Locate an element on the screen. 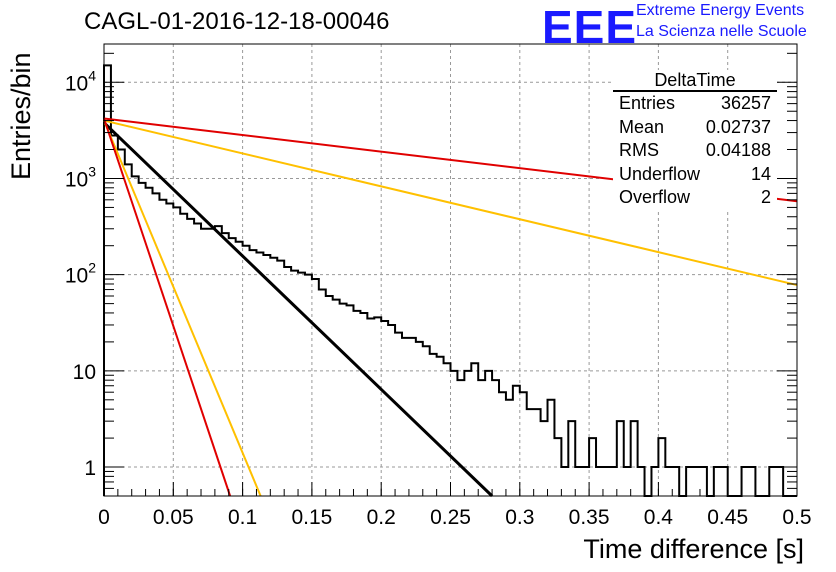 This screenshot has height=572, width=836. y-tick-label: 1 is located at coordinates (90, 468).